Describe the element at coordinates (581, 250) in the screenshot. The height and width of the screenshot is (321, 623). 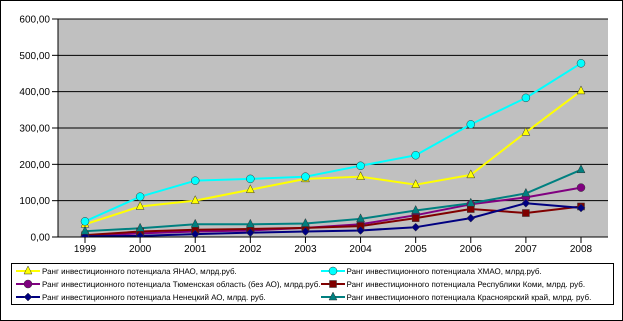
I see `x-tick-label: 2008` at that location.